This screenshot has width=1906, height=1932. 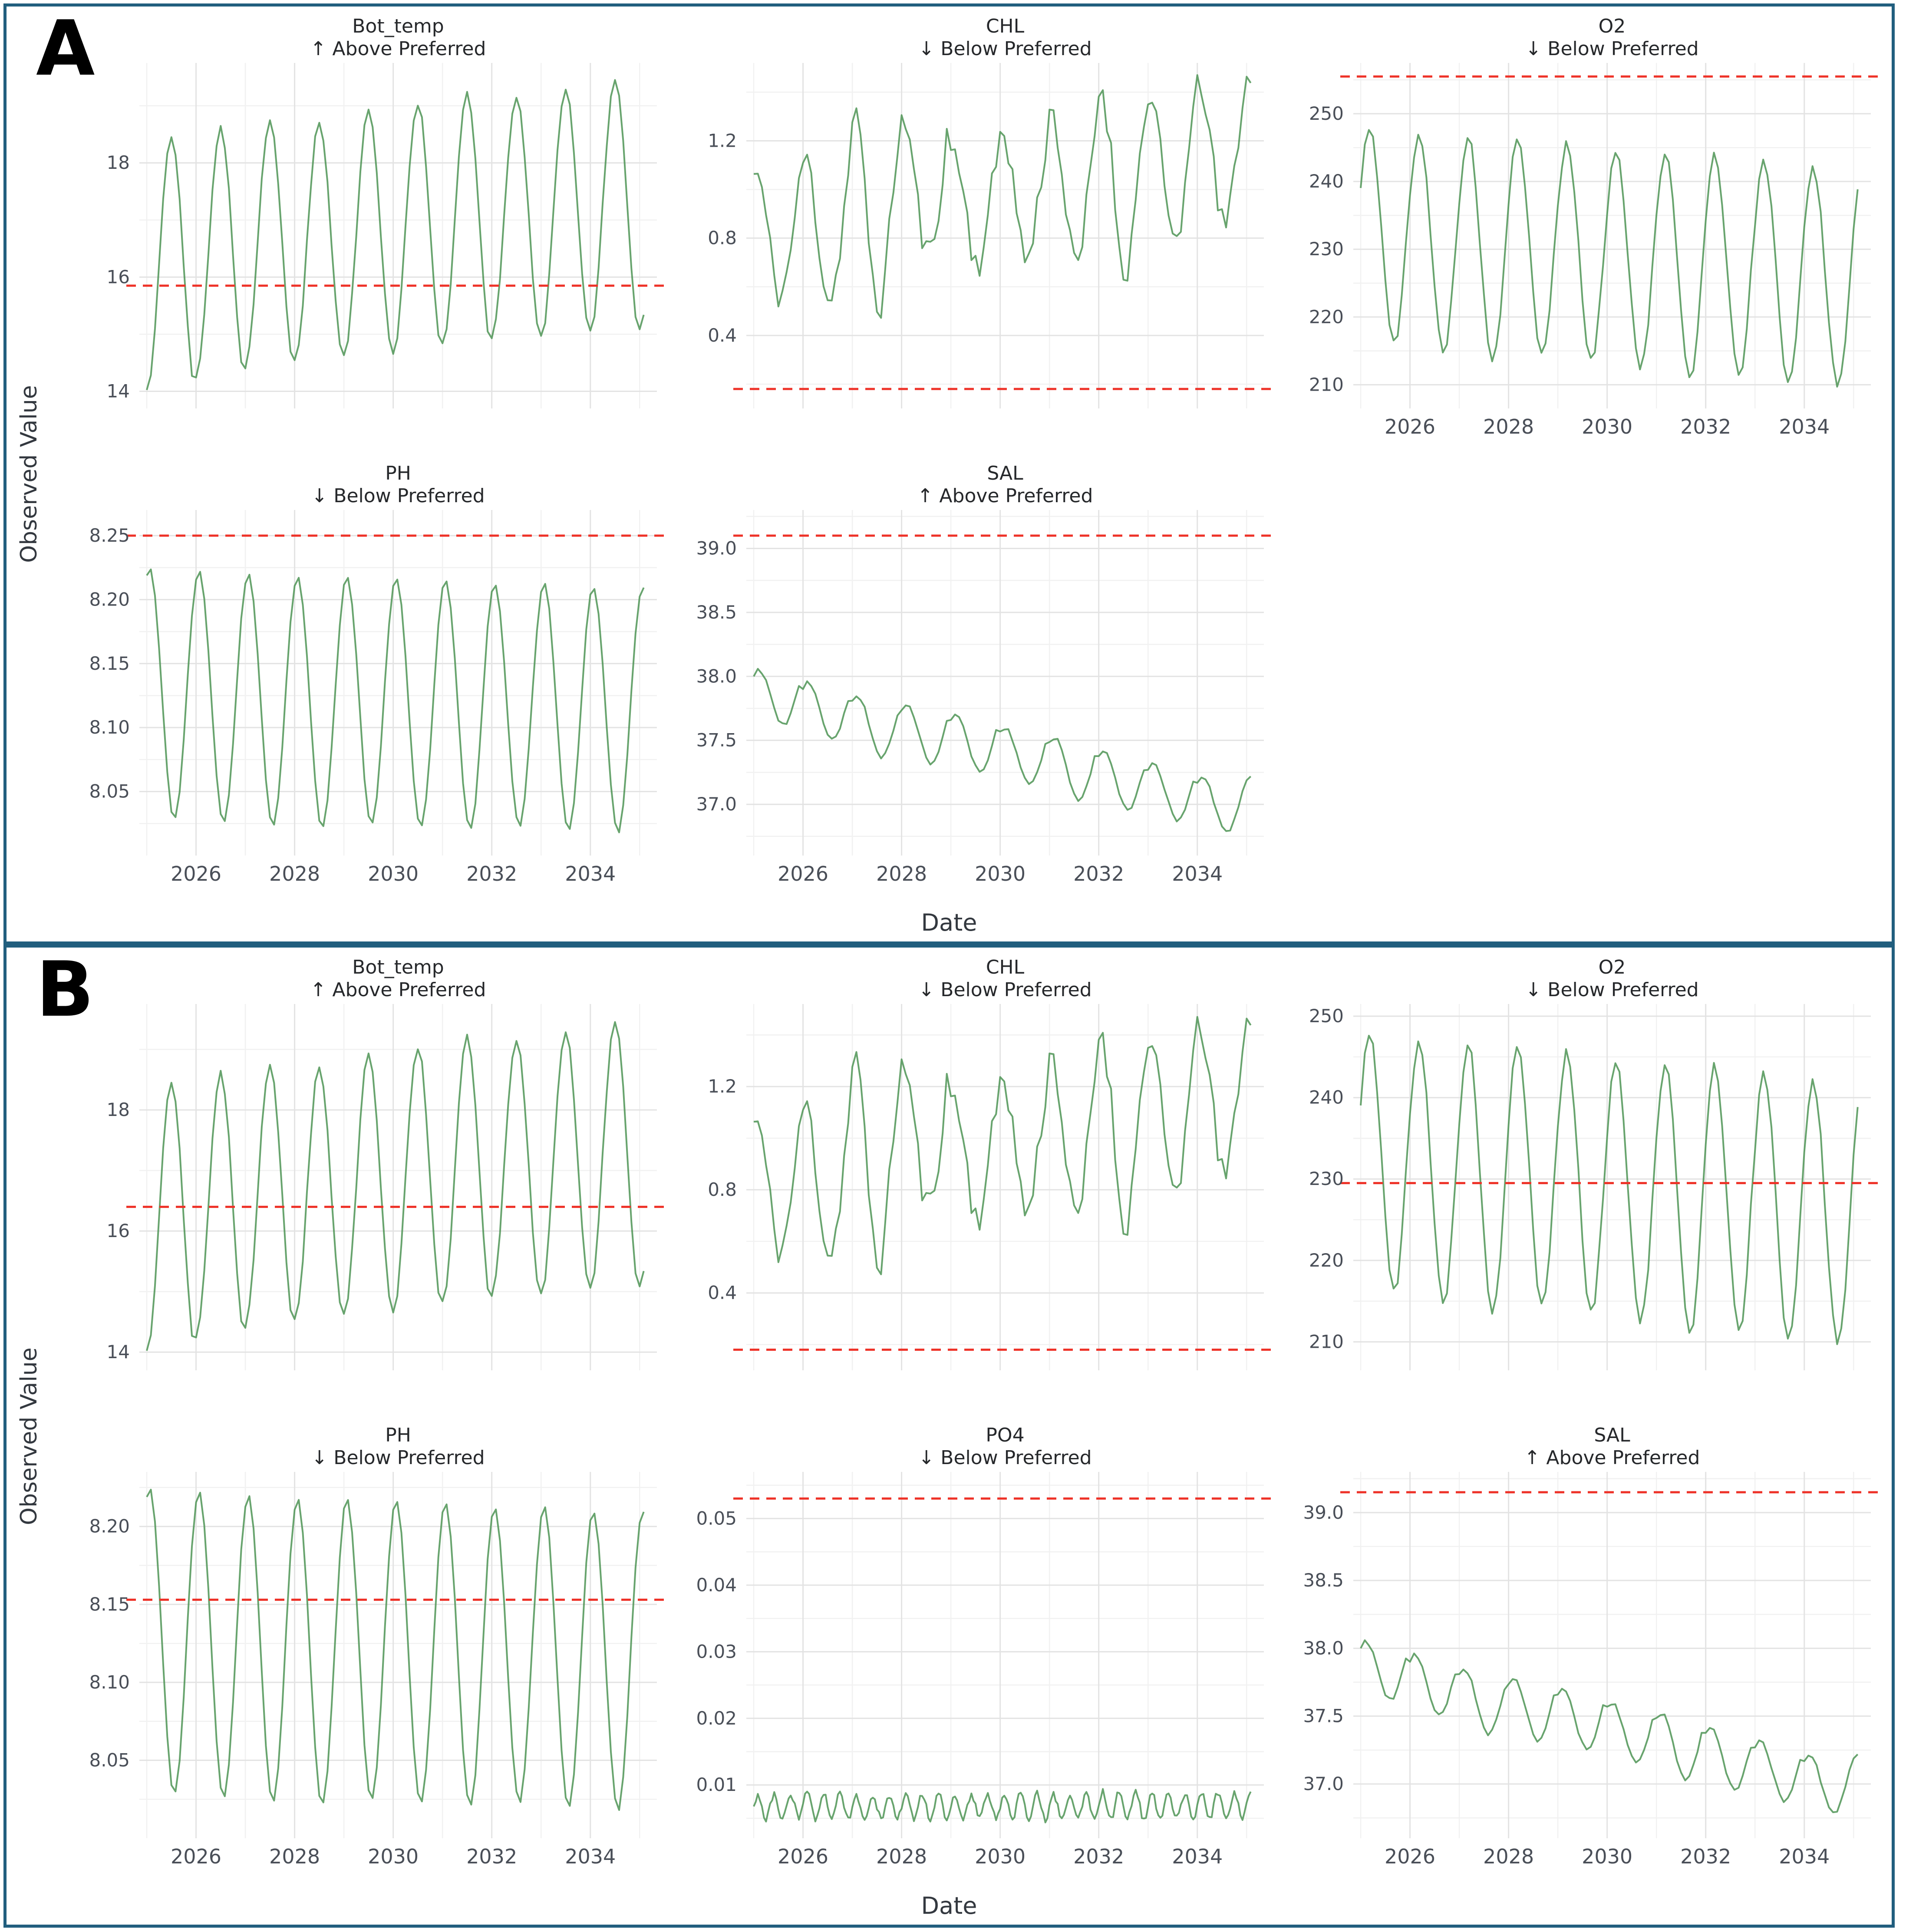 I want to click on subplot-title: SAL, so click(x=1612, y=1435).